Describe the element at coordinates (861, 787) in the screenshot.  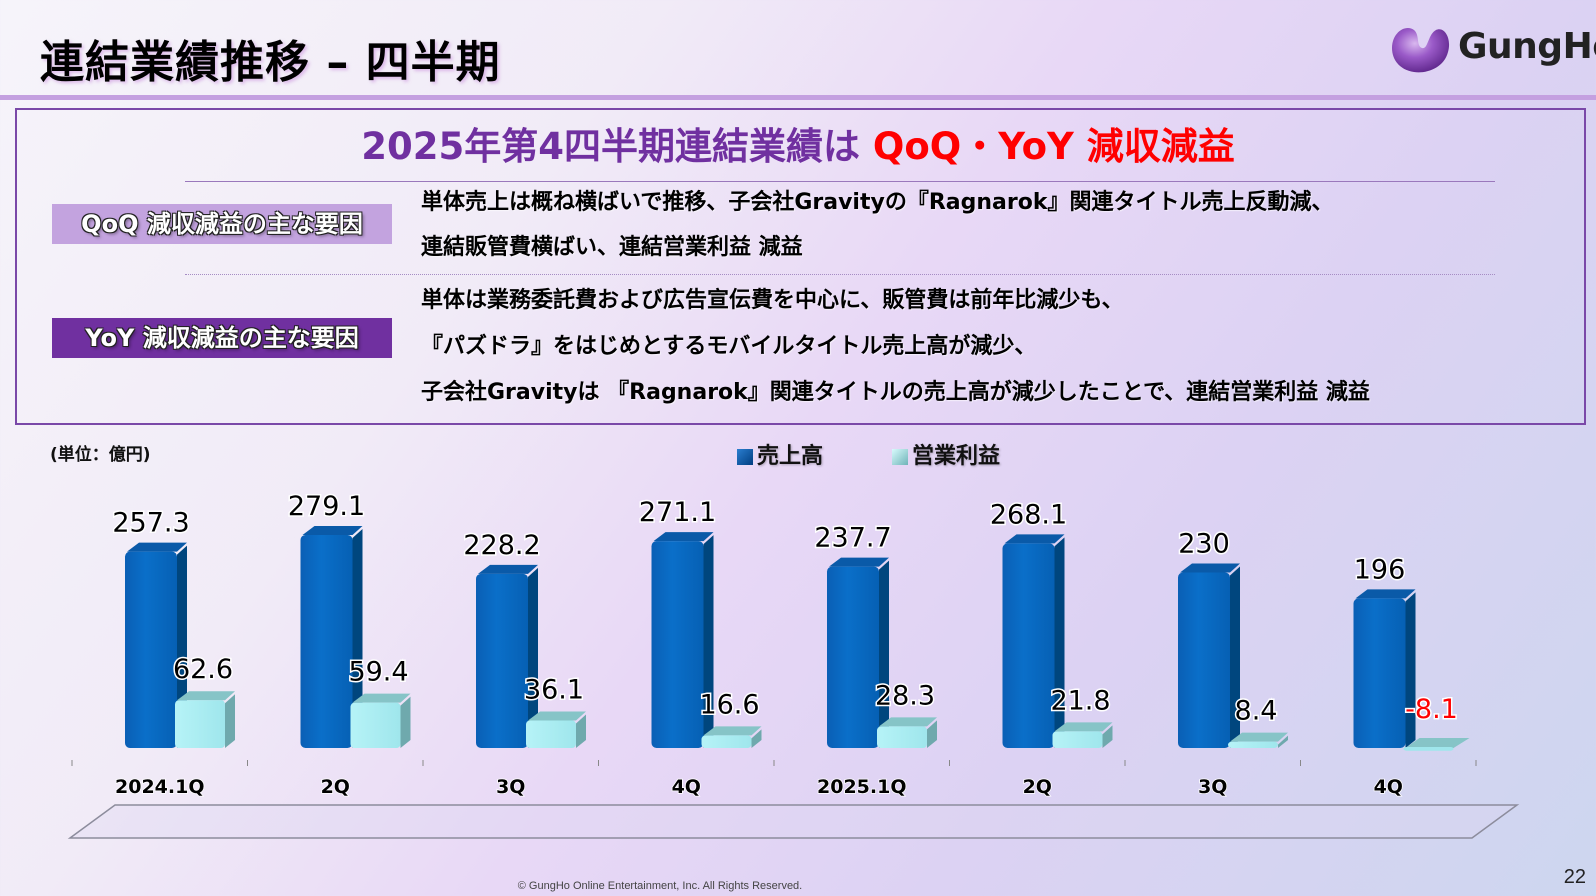
I see `x-axis-category-label: 2025.1Q` at that location.